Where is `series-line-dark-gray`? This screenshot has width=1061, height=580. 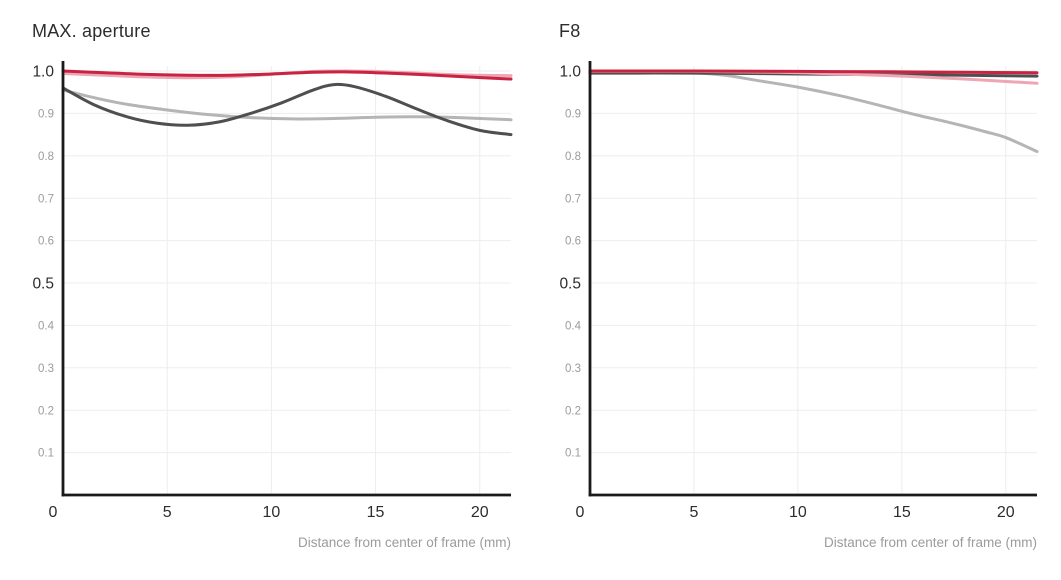 series-line-dark-gray is located at coordinates (287, 109).